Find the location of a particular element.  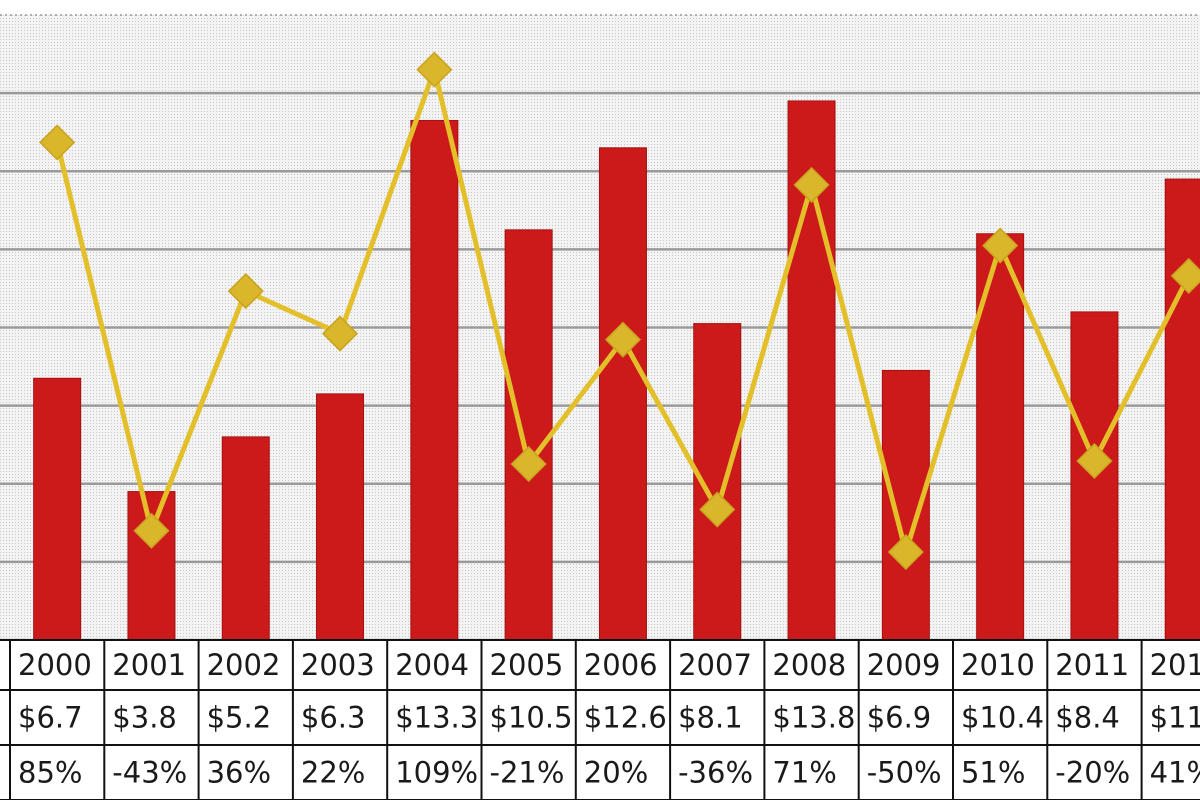

bar-2005 is located at coordinates (528, 435).